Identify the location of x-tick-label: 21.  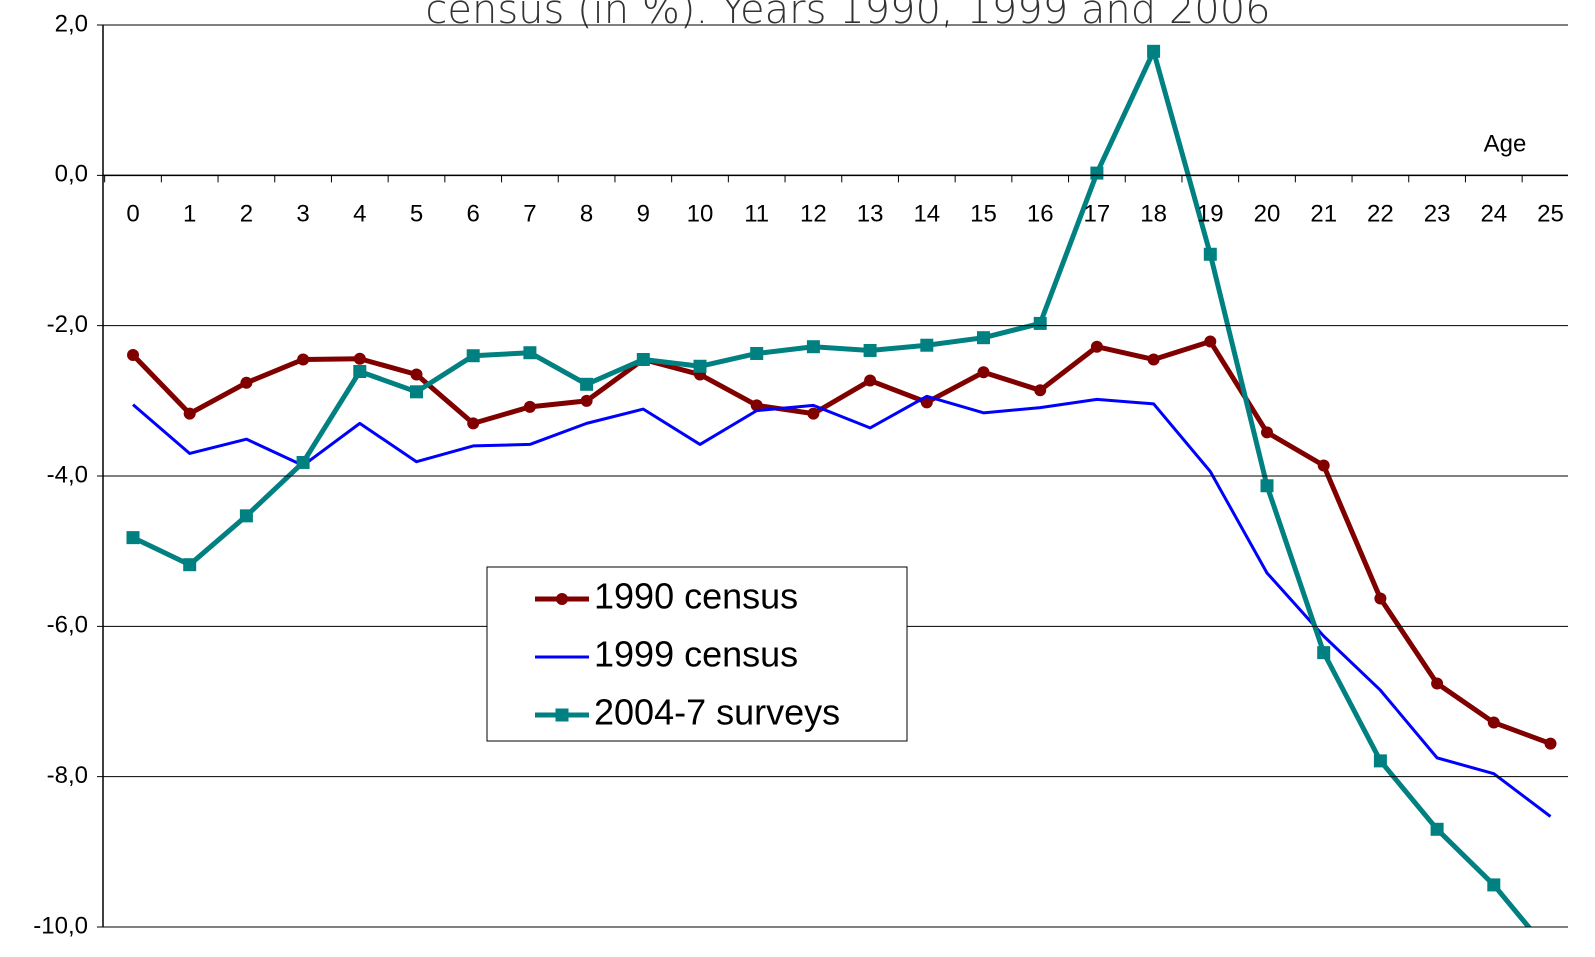
(1323, 214).